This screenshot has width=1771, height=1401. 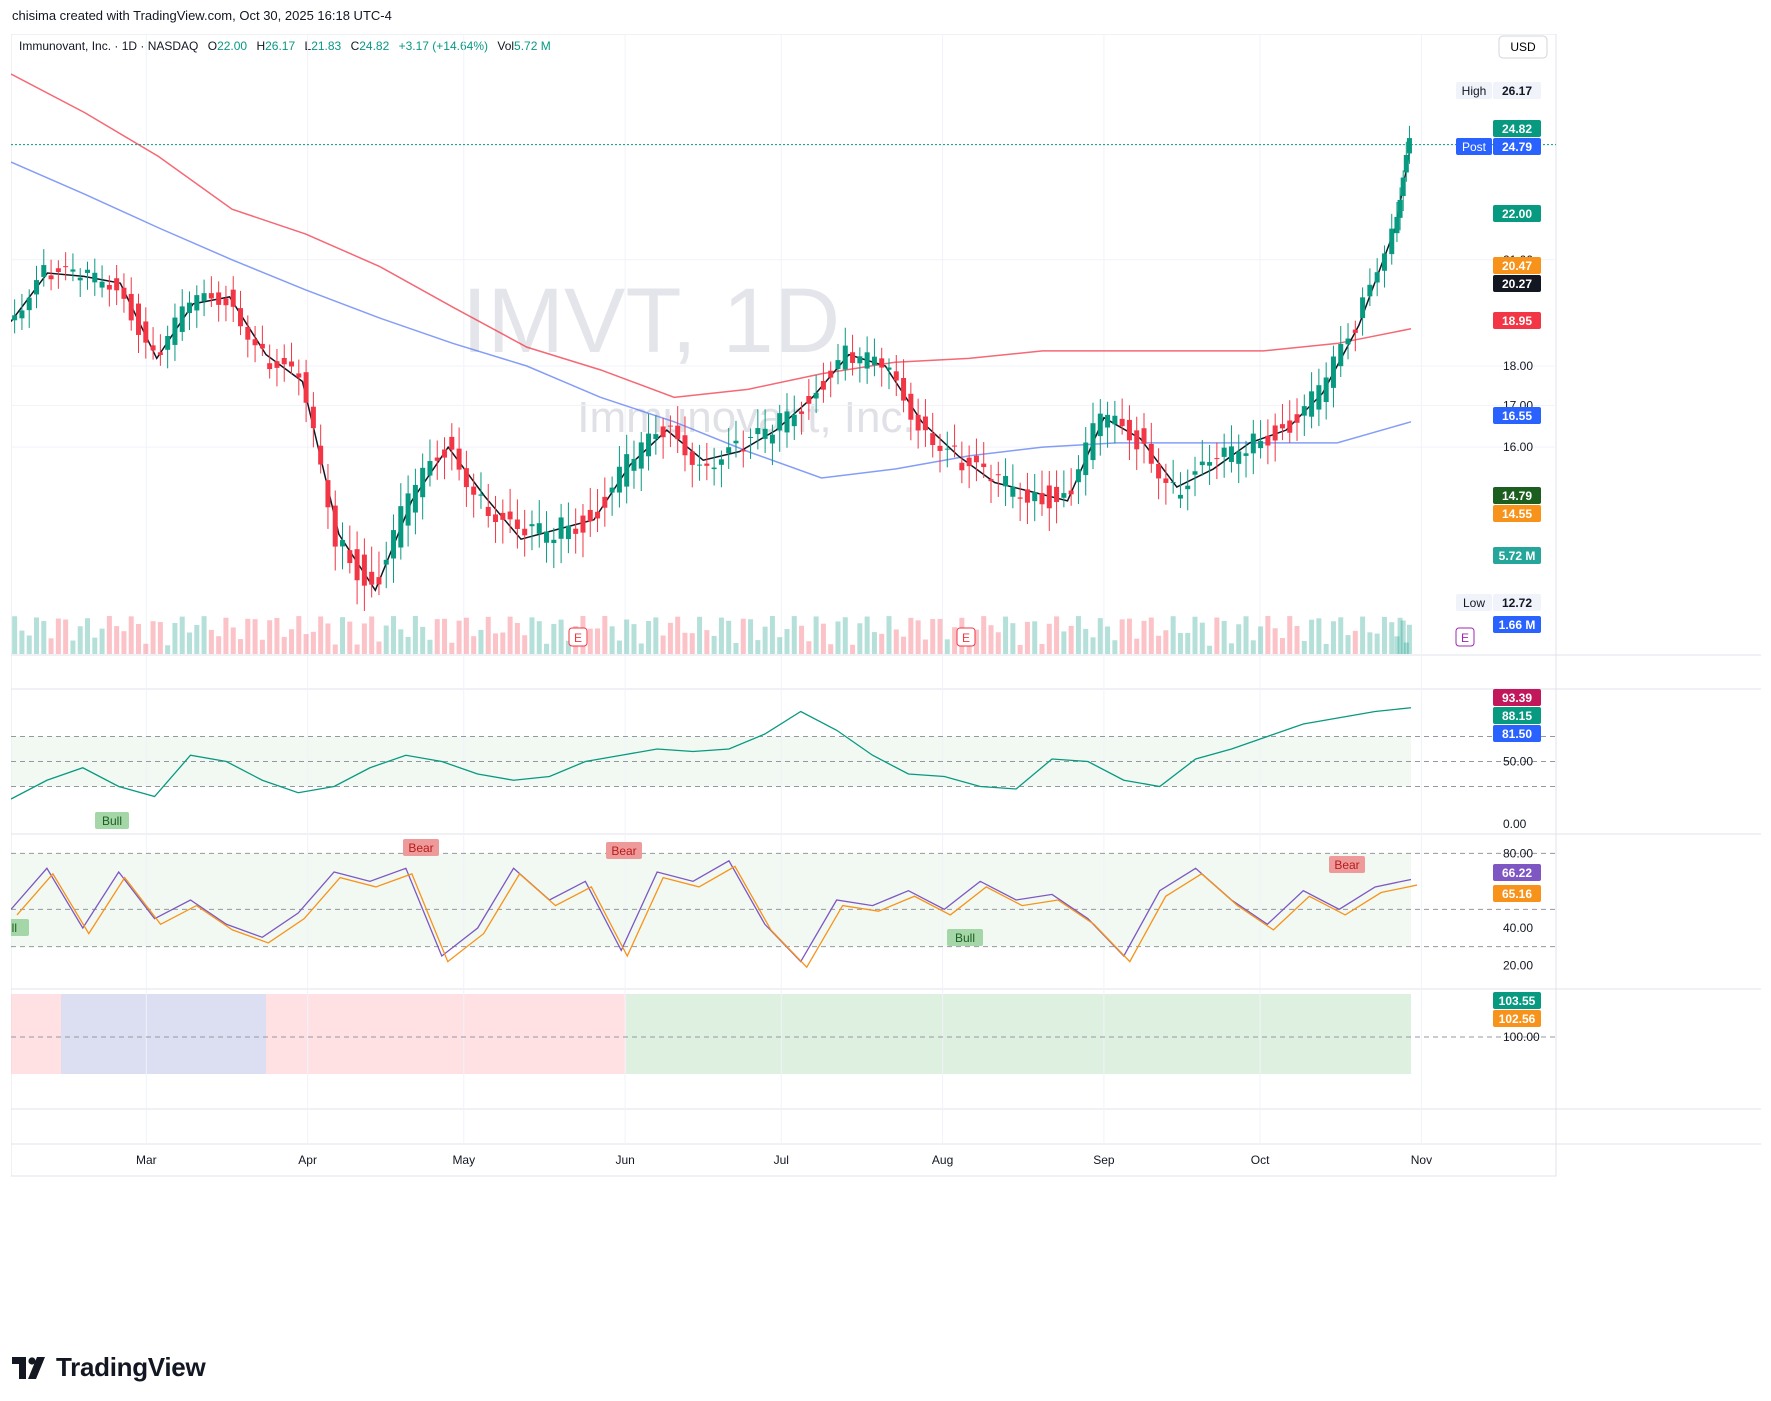 I want to click on stoch-divergence-tag-bg, so click(x=1347, y=864).